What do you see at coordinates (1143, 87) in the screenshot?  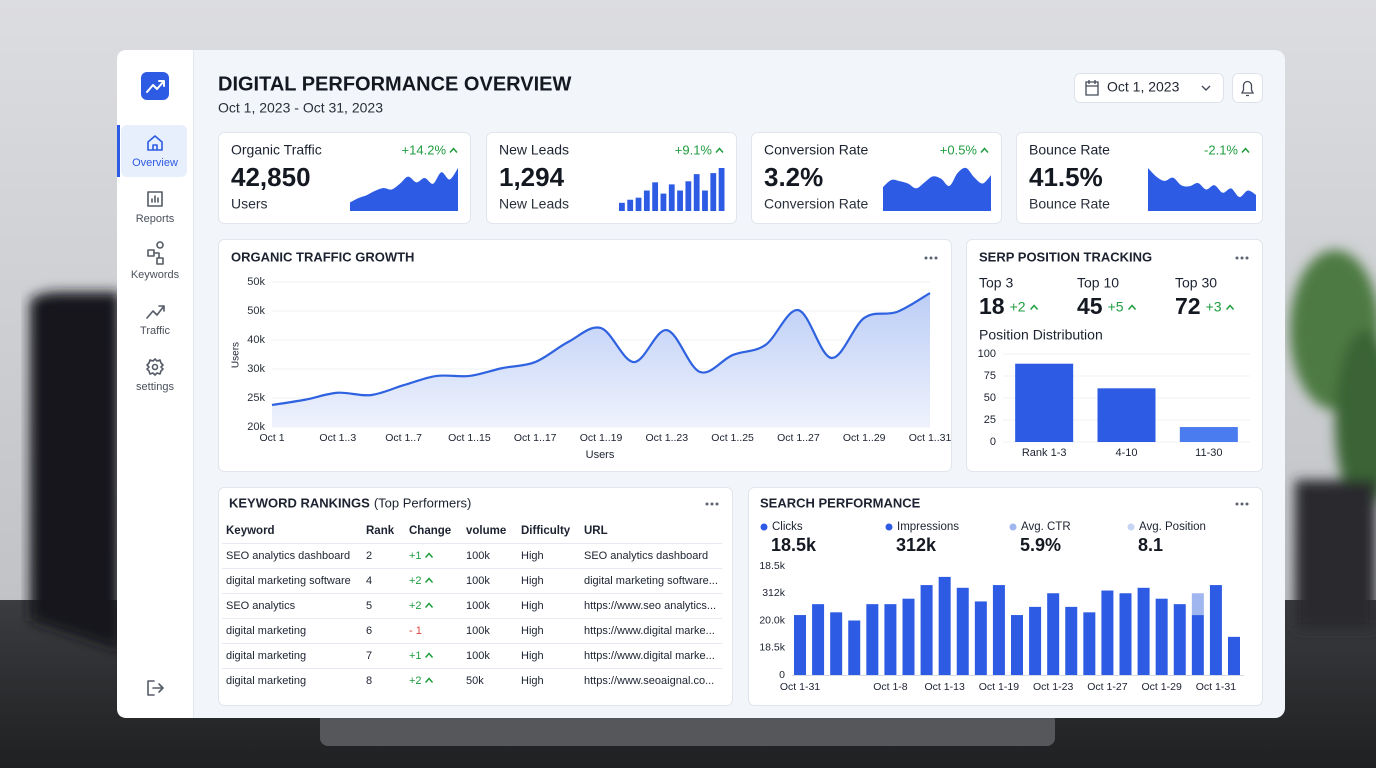 I see `date-picker-label: Oct 1, 2023` at bounding box center [1143, 87].